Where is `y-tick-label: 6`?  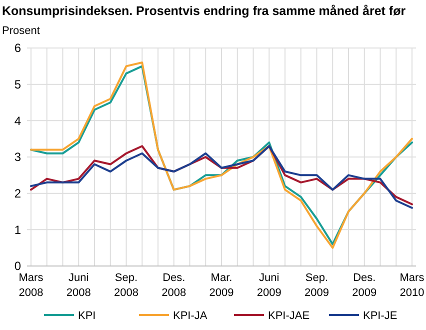
y-tick-label: 6 is located at coordinates (18, 48).